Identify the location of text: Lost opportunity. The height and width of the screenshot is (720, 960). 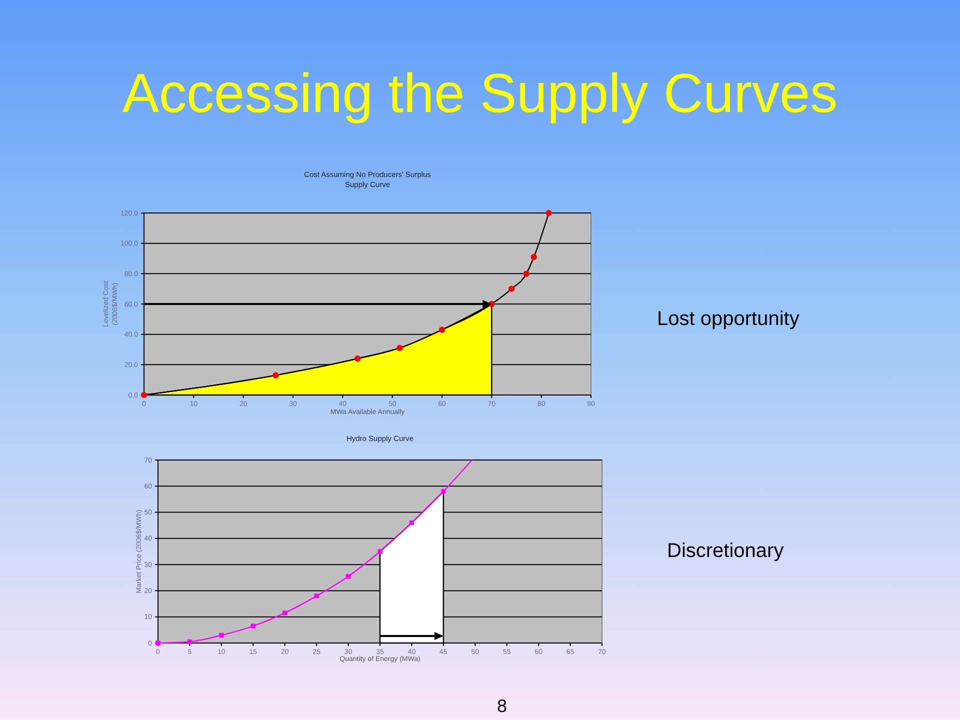
(728, 319).